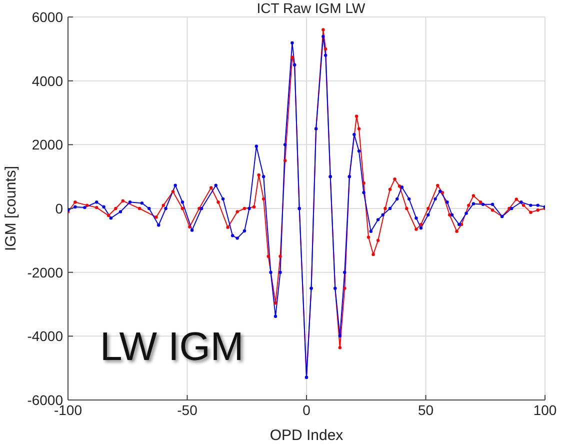 The width and height of the screenshot is (564, 448). What do you see at coordinates (48, 16) in the screenshot?
I see `y-tick-label: 6000` at bounding box center [48, 16].